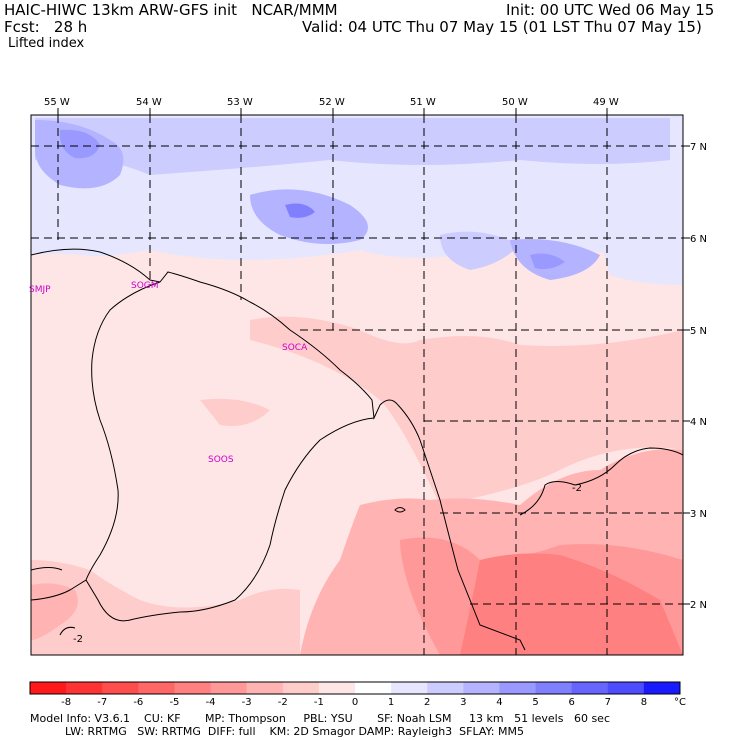  I want to click on lat-labels: 7 N 6 N 5 N 4 N 3 N 2 N, so click(698, 376).